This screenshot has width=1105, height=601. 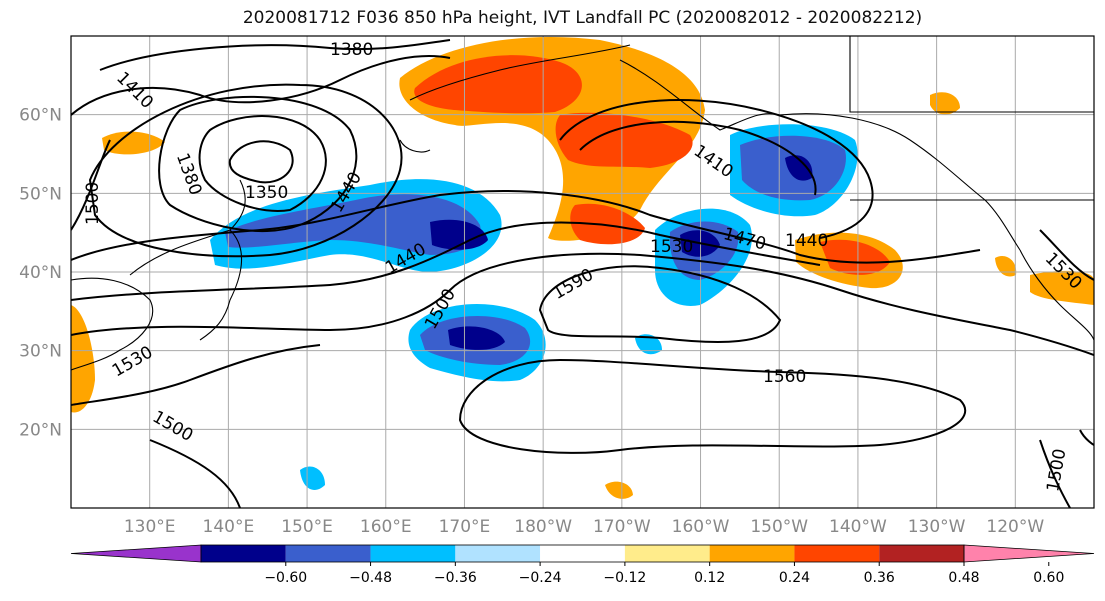 What do you see at coordinates (229, 527) in the screenshot?
I see `longitude-label: 140°E` at bounding box center [229, 527].